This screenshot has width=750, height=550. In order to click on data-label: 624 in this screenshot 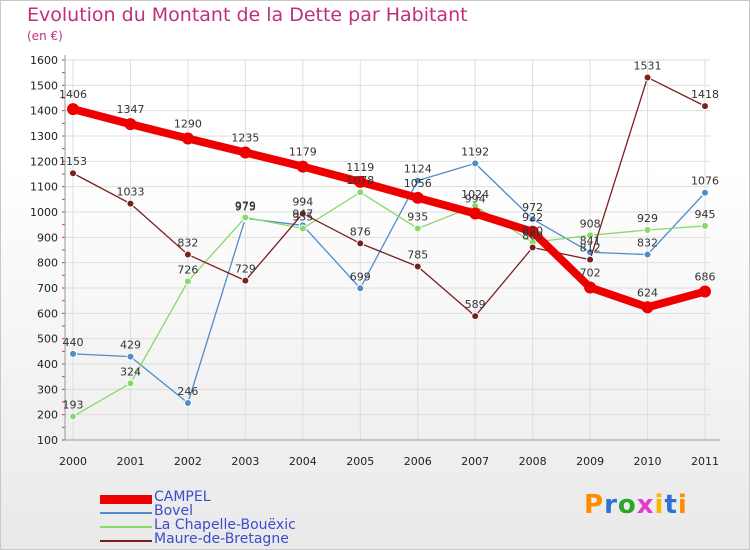, I will do `click(647, 292)`.